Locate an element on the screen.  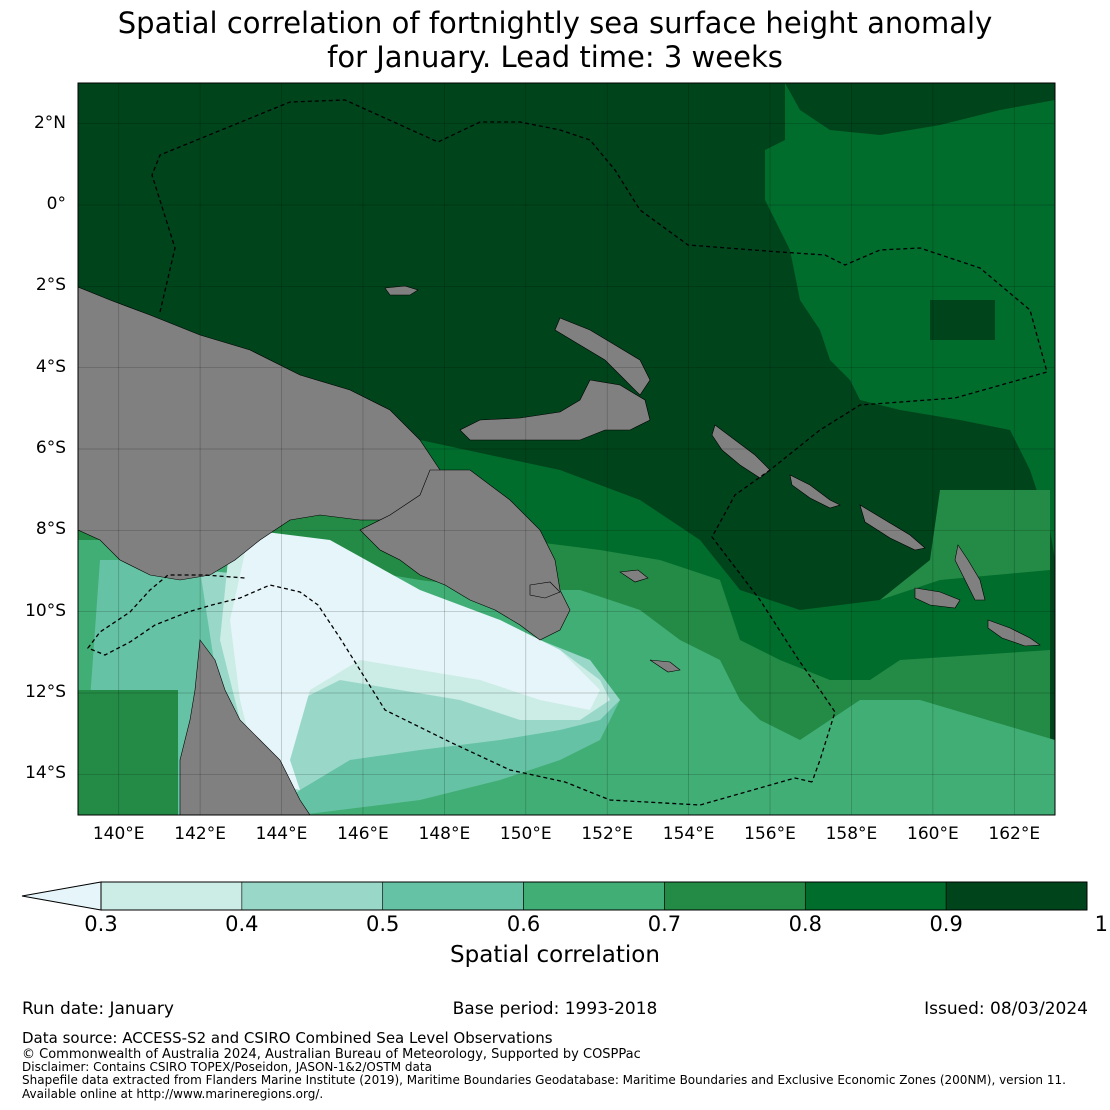
longitude-label: 140°E is located at coordinates (118, 834).